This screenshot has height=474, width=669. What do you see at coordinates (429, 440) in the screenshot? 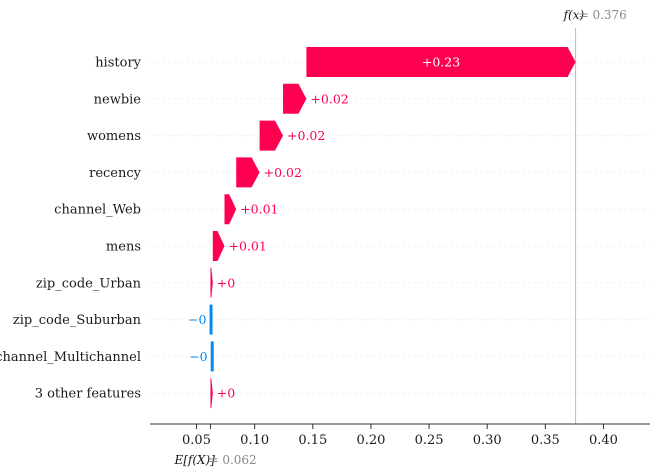
I see `x-tick-label: 0.25` at bounding box center [429, 440].